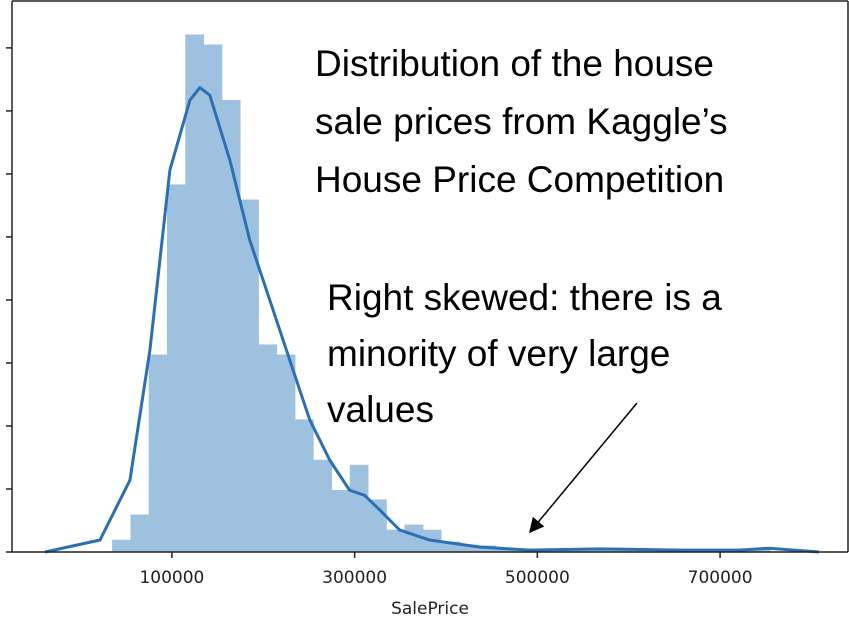  What do you see at coordinates (171, 578) in the screenshot?
I see `x-tick-label: 100000` at bounding box center [171, 578].